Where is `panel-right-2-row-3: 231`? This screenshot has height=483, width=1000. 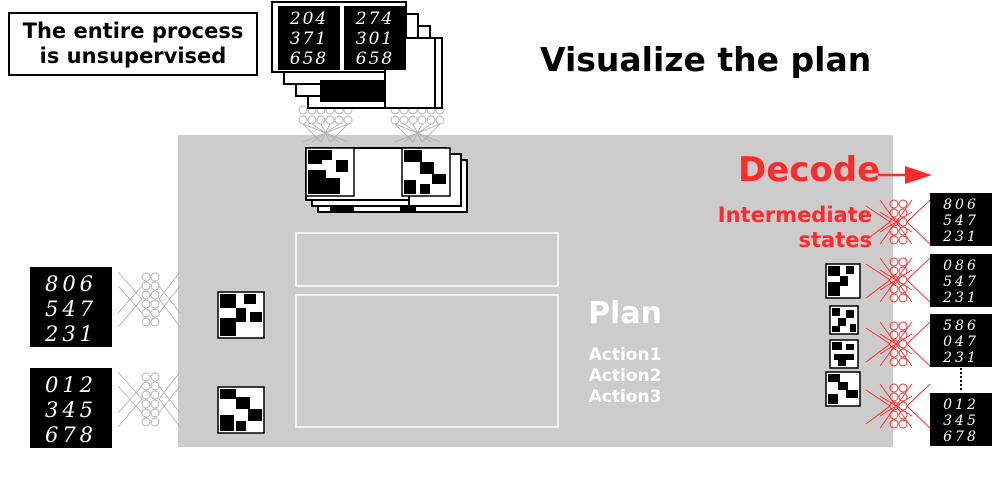 panel-right-2-row-3: 231 is located at coordinates (960, 298).